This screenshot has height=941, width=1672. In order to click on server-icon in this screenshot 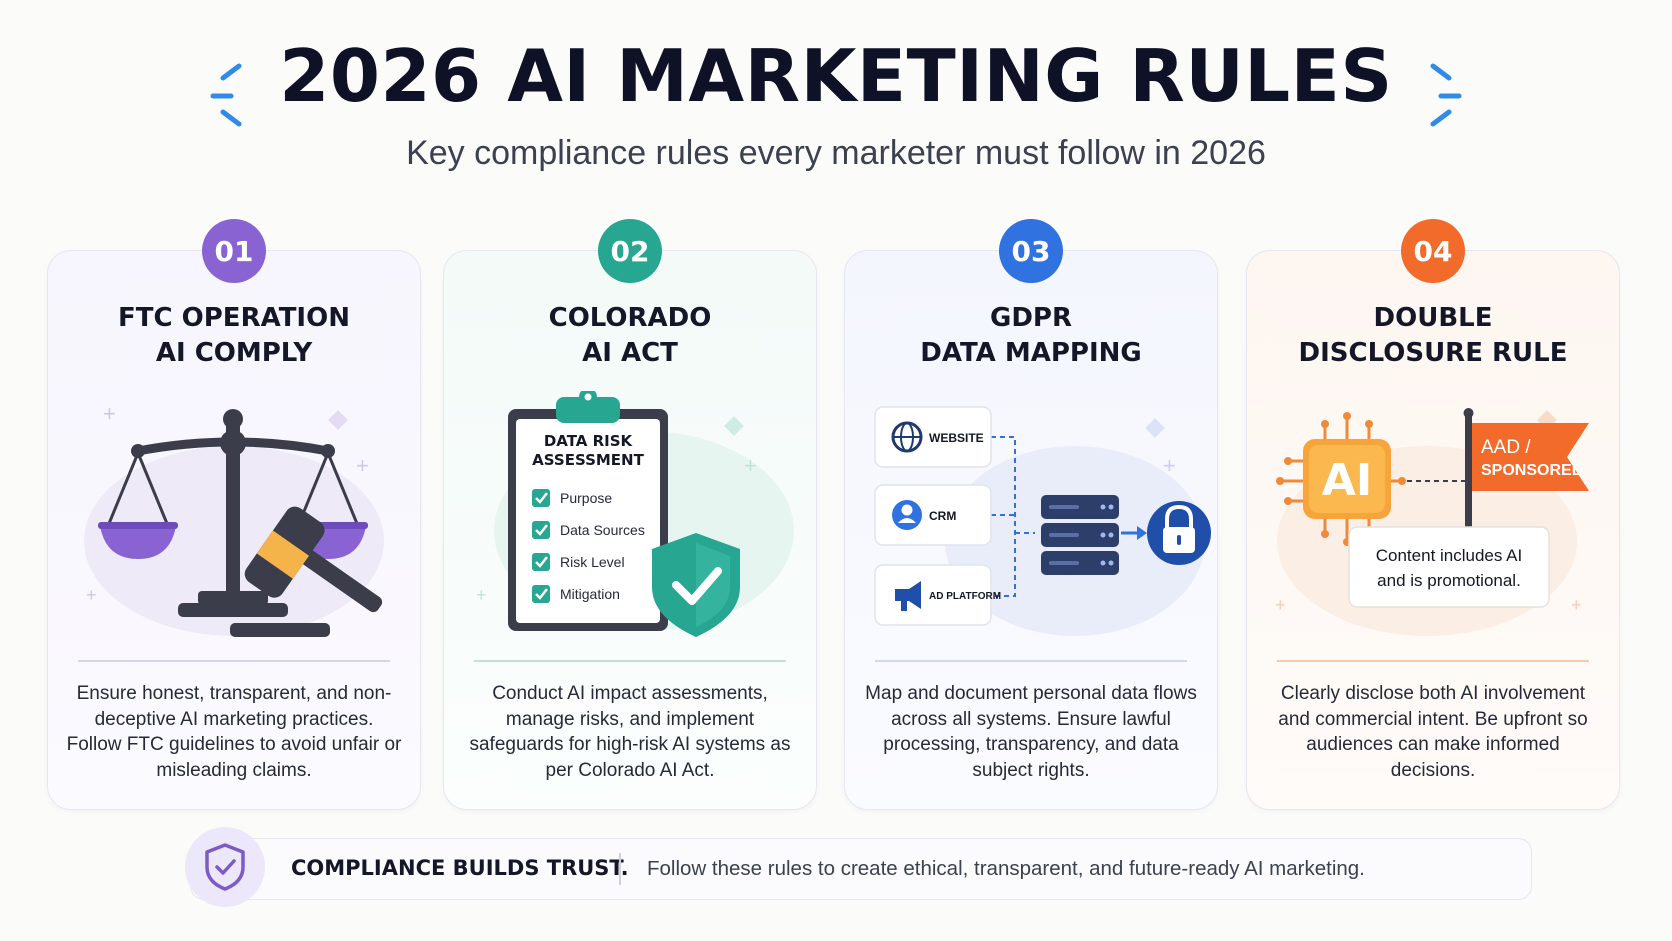, I will do `click(1080, 535)`.